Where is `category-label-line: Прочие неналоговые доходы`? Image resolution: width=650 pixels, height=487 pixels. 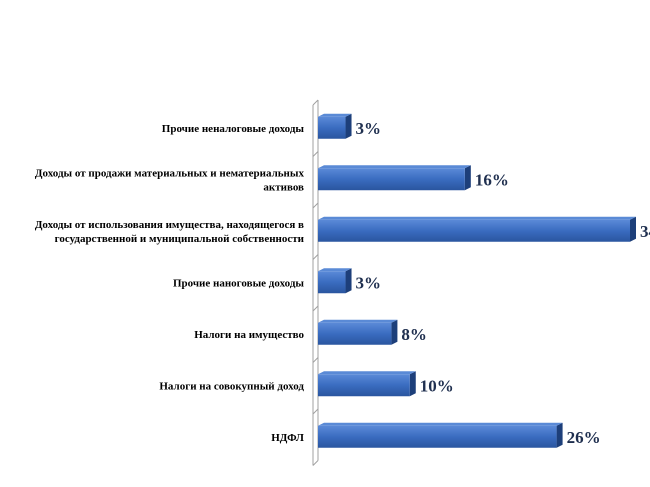
category-label-line: Прочие неналоговые доходы is located at coordinates (233, 129).